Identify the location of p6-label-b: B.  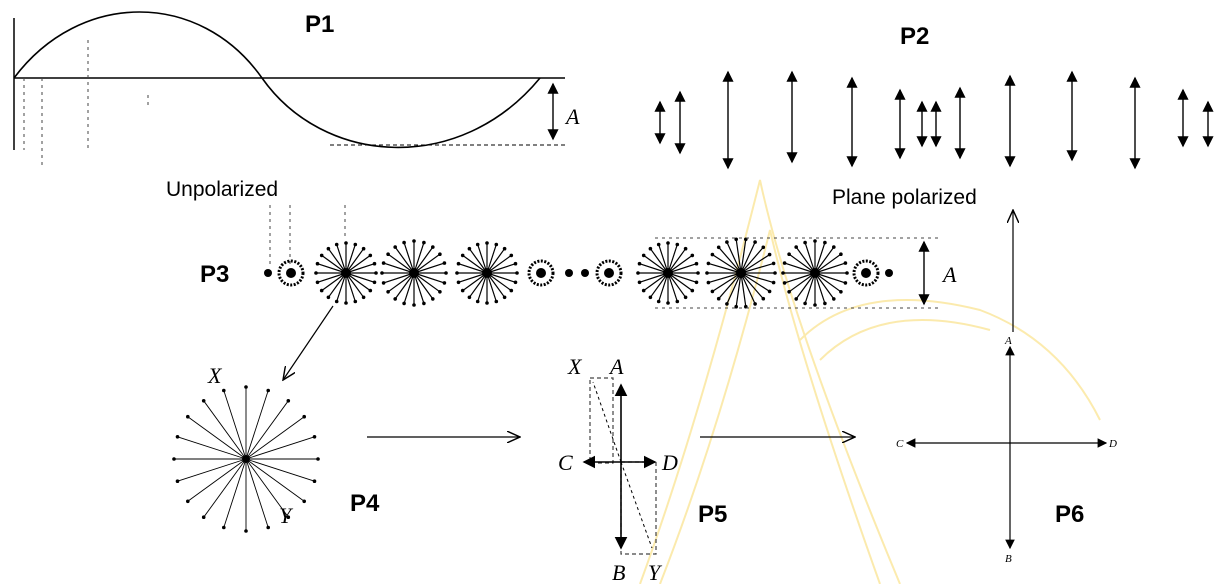
(1008, 559).